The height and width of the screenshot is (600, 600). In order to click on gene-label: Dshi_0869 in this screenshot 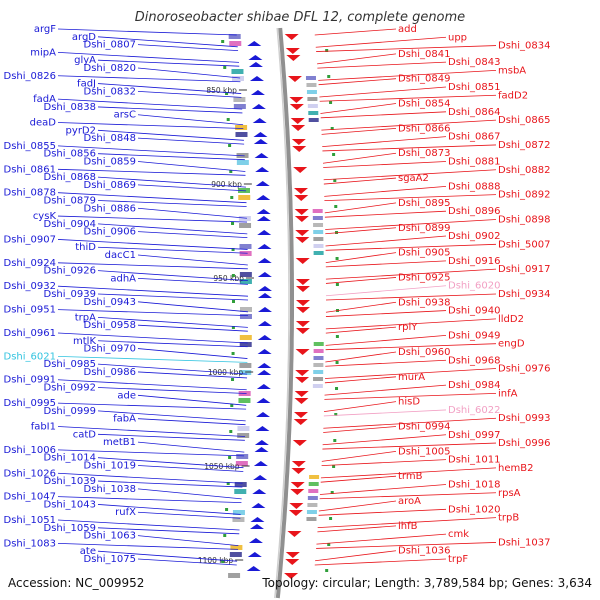, I will do `click(110, 185)`.